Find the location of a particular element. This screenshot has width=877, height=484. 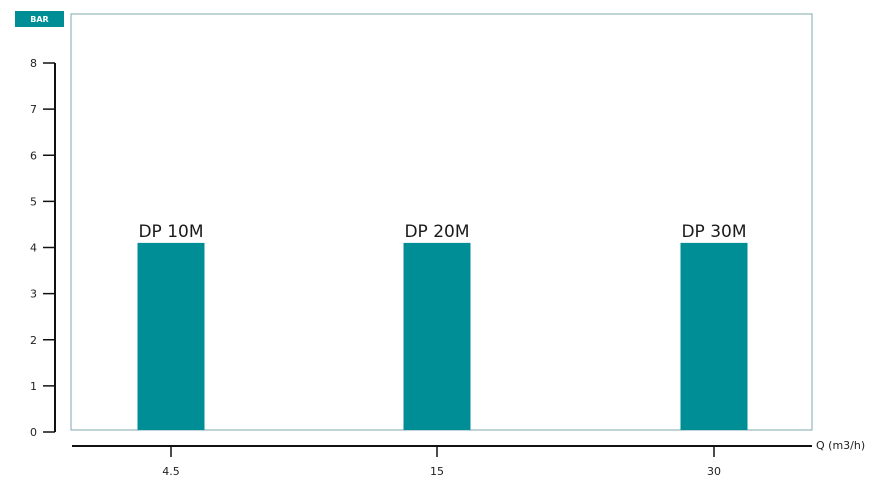

bar-label: DP 30M is located at coordinates (713, 232).